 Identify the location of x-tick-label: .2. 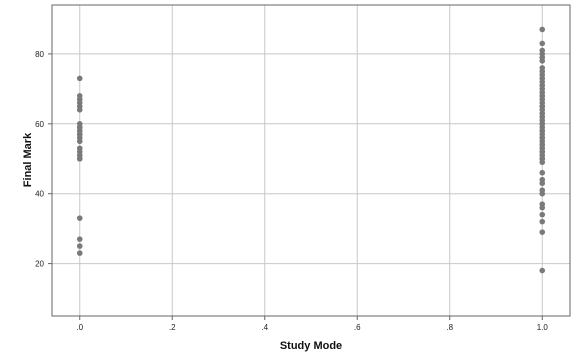
(172, 327).